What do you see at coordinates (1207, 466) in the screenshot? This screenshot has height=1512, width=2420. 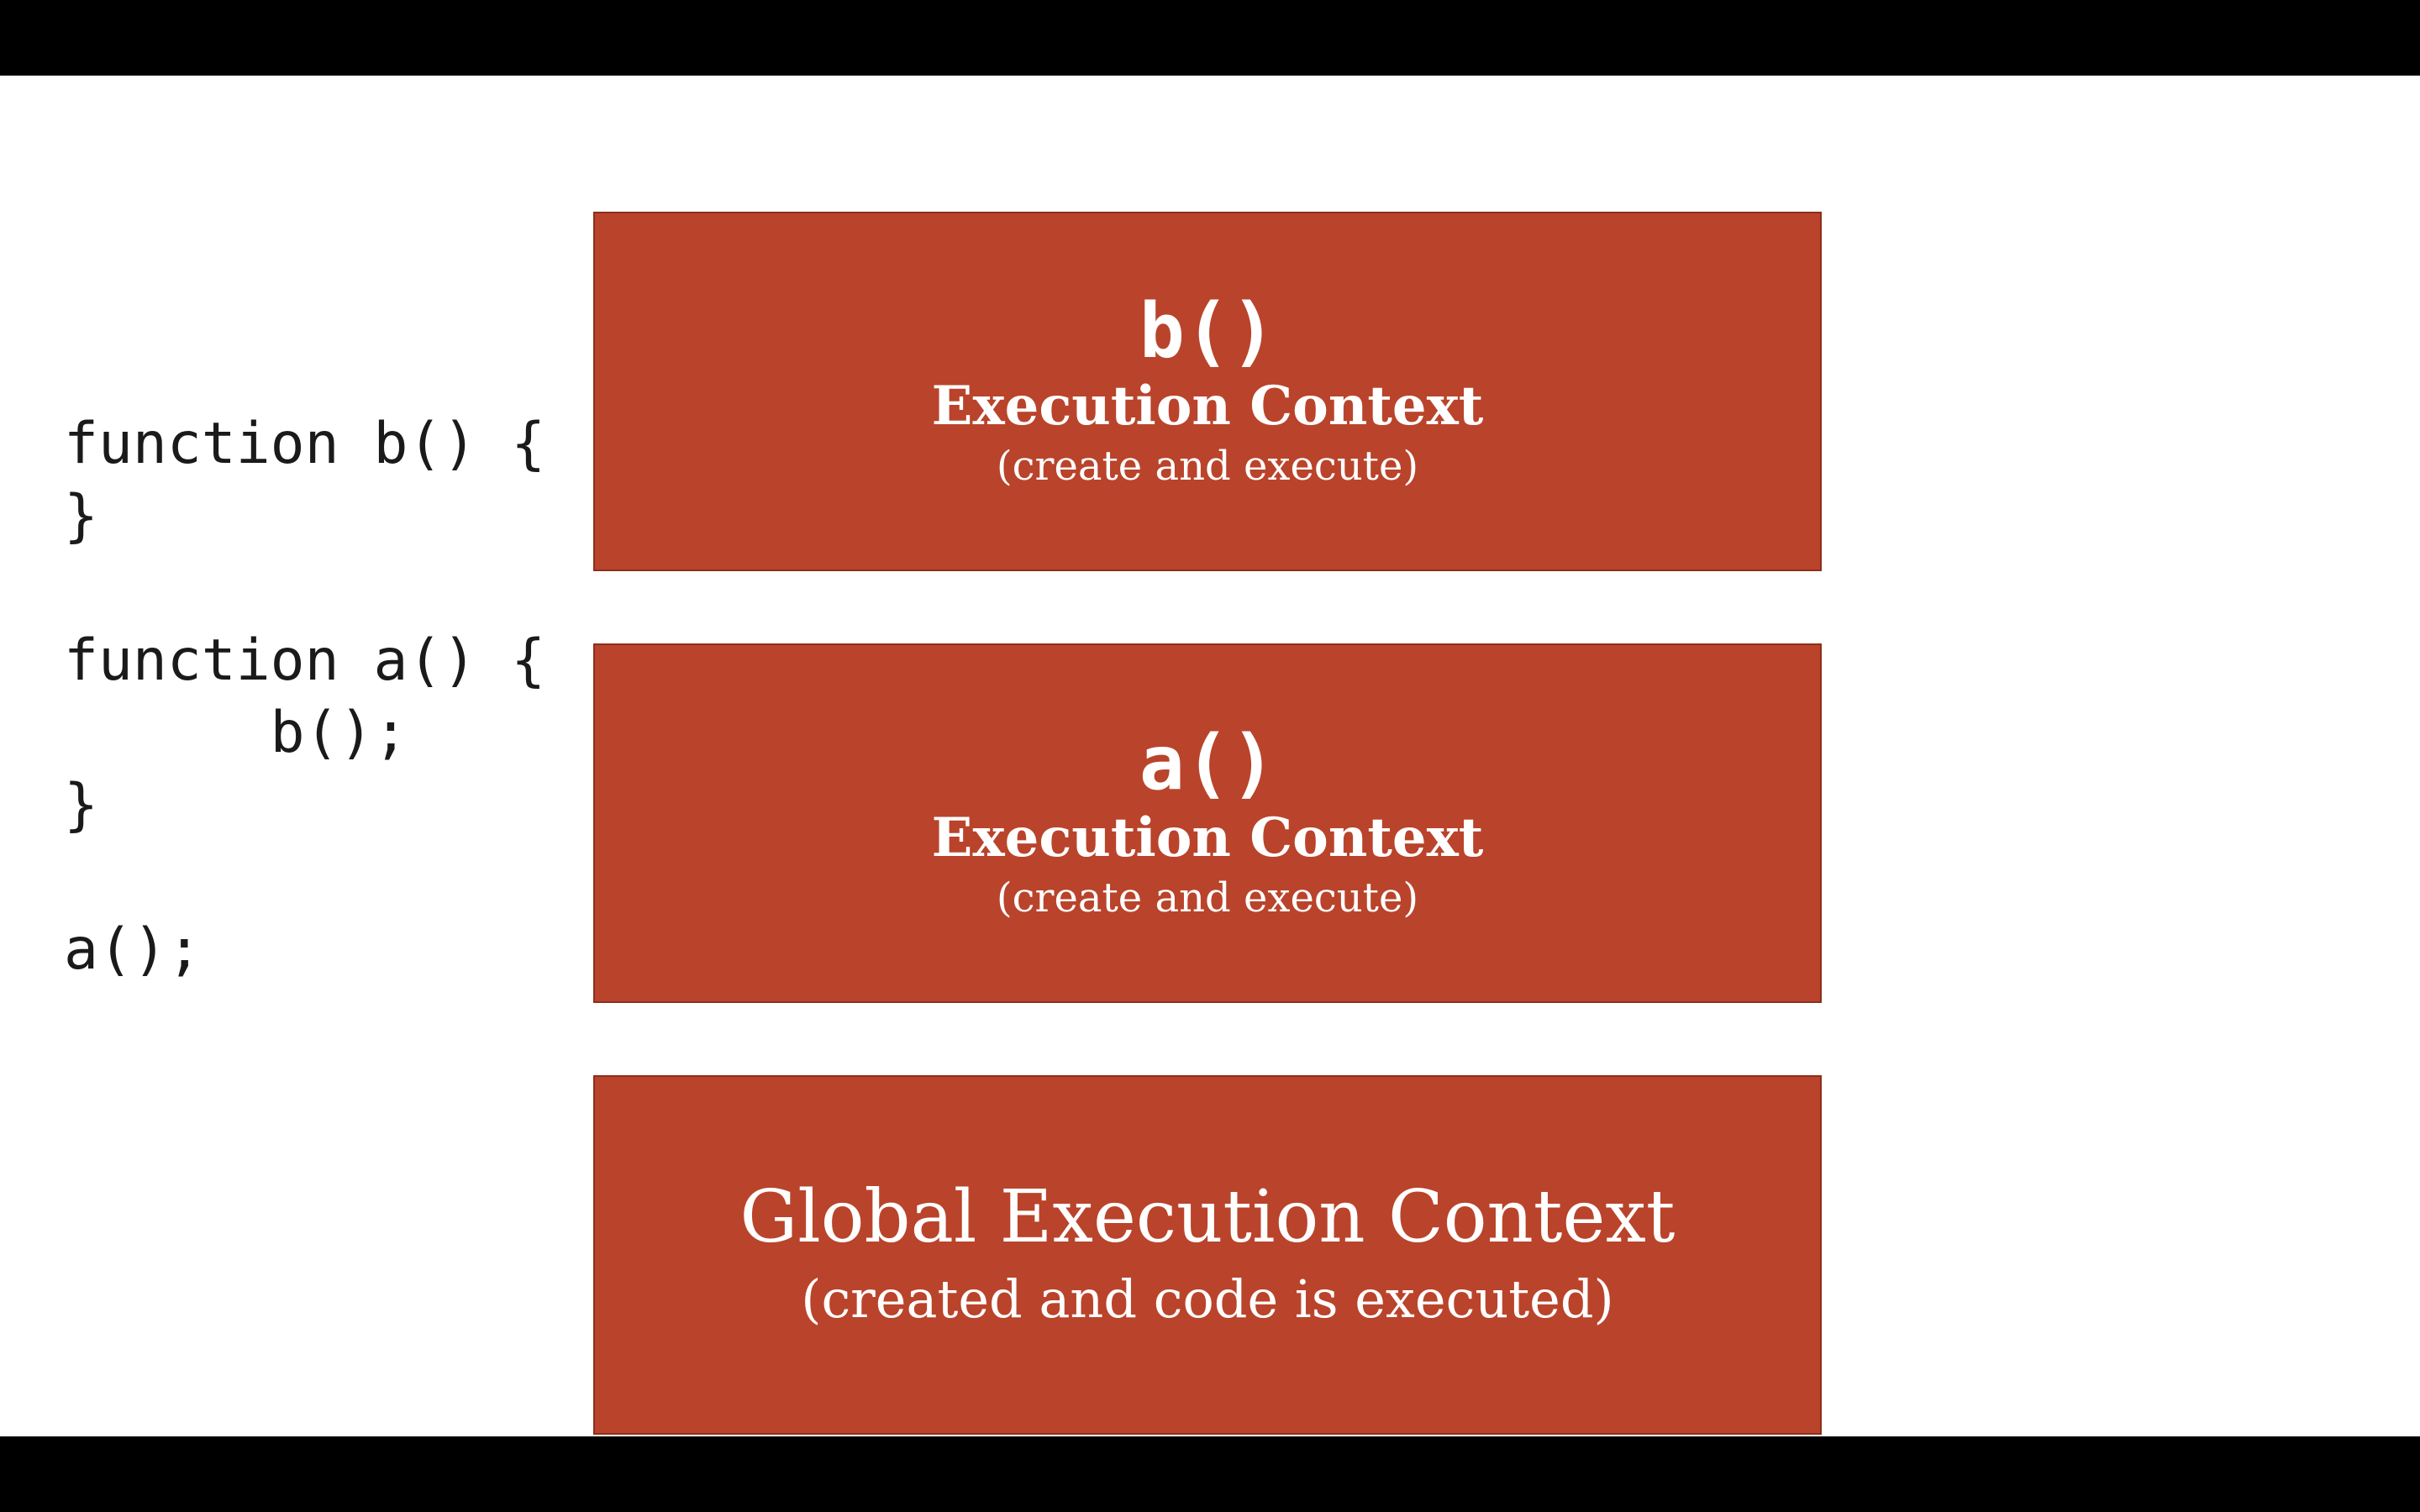 I see `b-context-note: (create and execute)` at bounding box center [1207, 466].